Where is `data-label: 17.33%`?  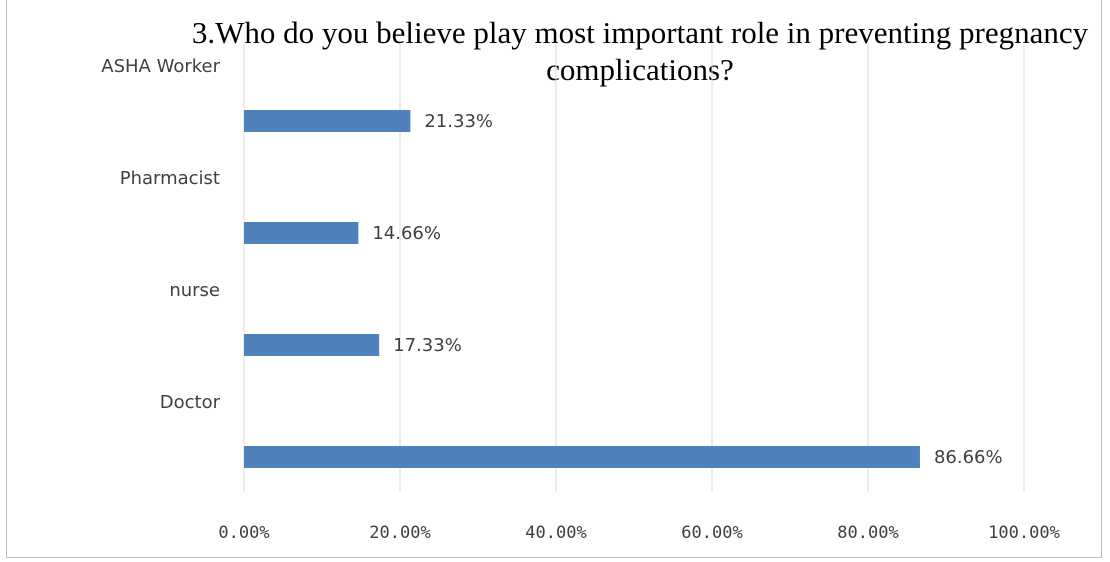 data-label: 17.33% is located at coordinates (427, 345).